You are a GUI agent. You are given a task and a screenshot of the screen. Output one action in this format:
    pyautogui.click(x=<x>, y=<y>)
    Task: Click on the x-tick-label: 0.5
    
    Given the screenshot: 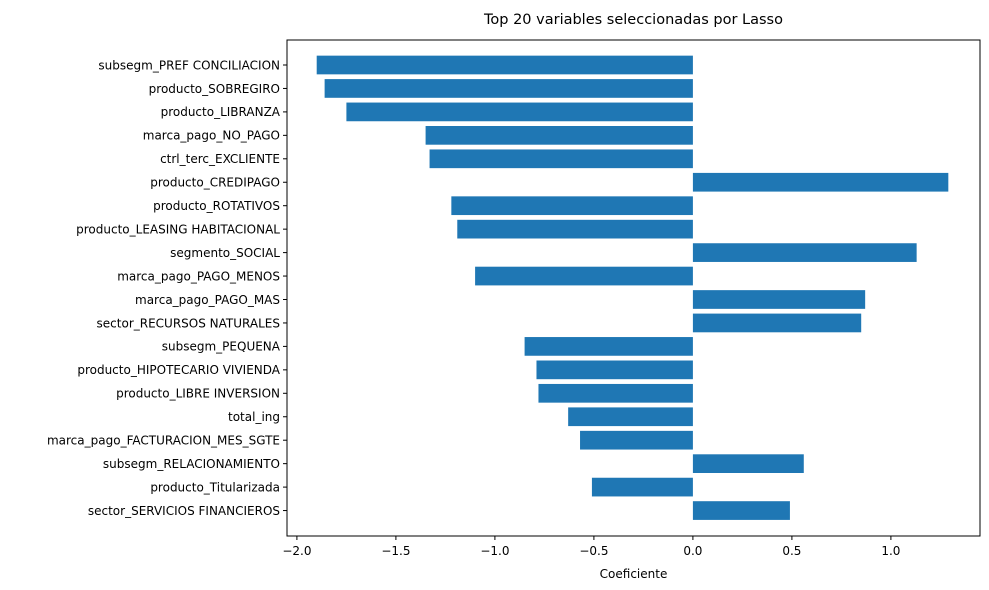 What is the action you would take?
    pyautogui.click(x=791, y=551)
    